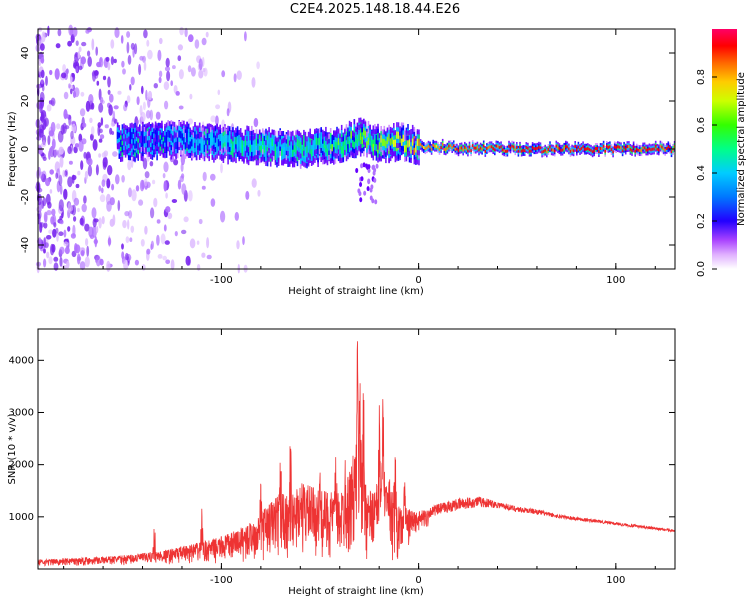 The height and width of the screenshot is (600, 750). Describe the element at coordinates (418, 280) in the screenshot. I see `x-tick-label: 0` at that location.